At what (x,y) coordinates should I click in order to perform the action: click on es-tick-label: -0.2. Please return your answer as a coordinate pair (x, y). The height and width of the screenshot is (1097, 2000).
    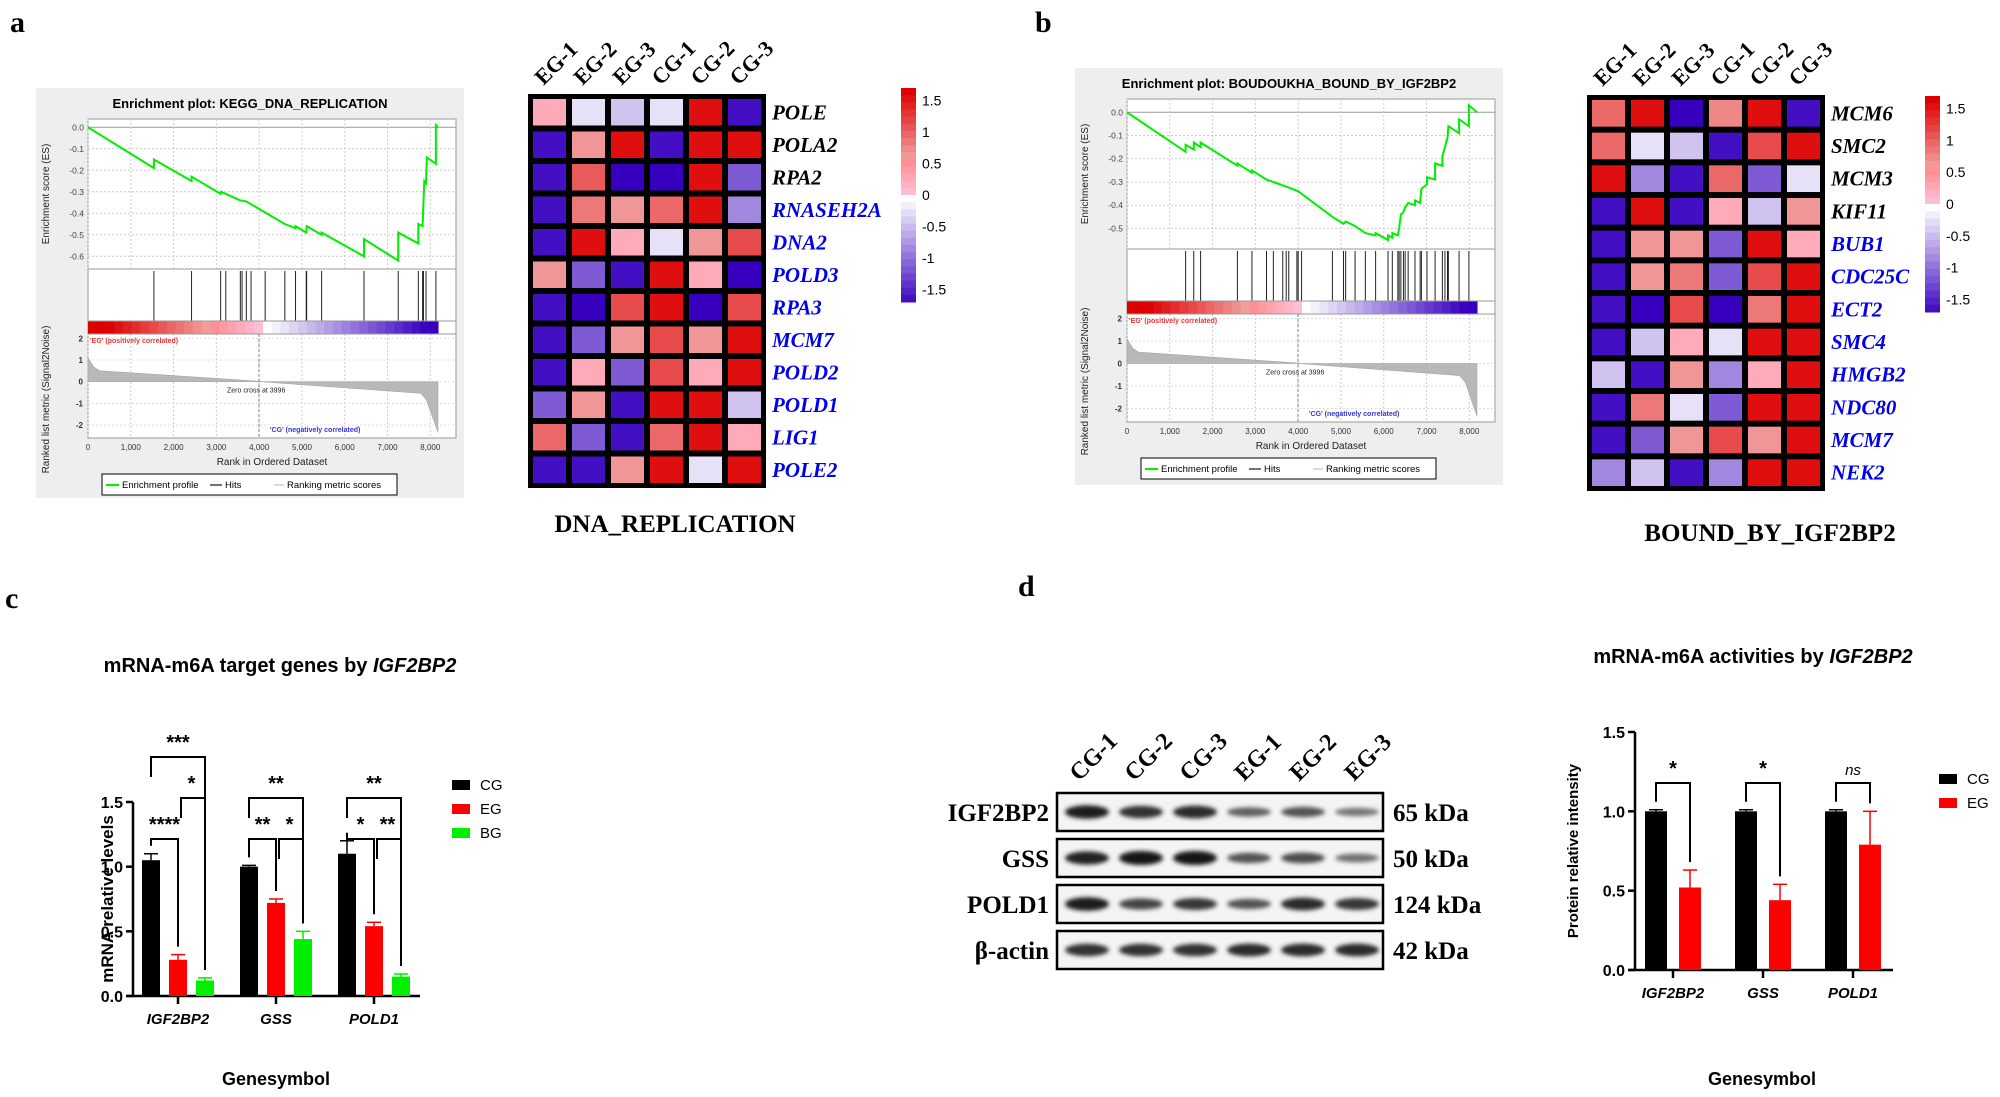
    Looking at the image, I should click on (76, 170).